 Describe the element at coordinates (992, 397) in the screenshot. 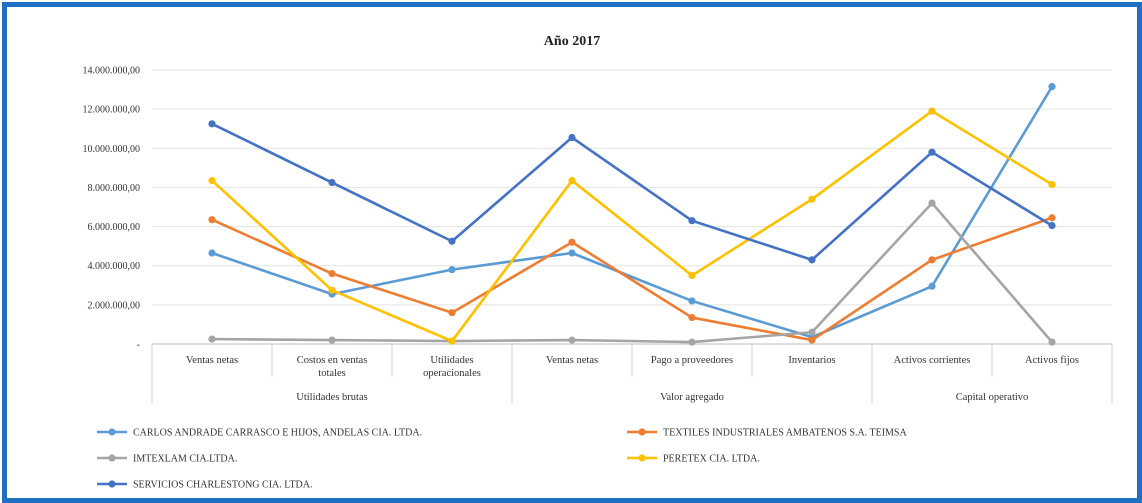

I see `x-group-label: Capital operativo` at that location.